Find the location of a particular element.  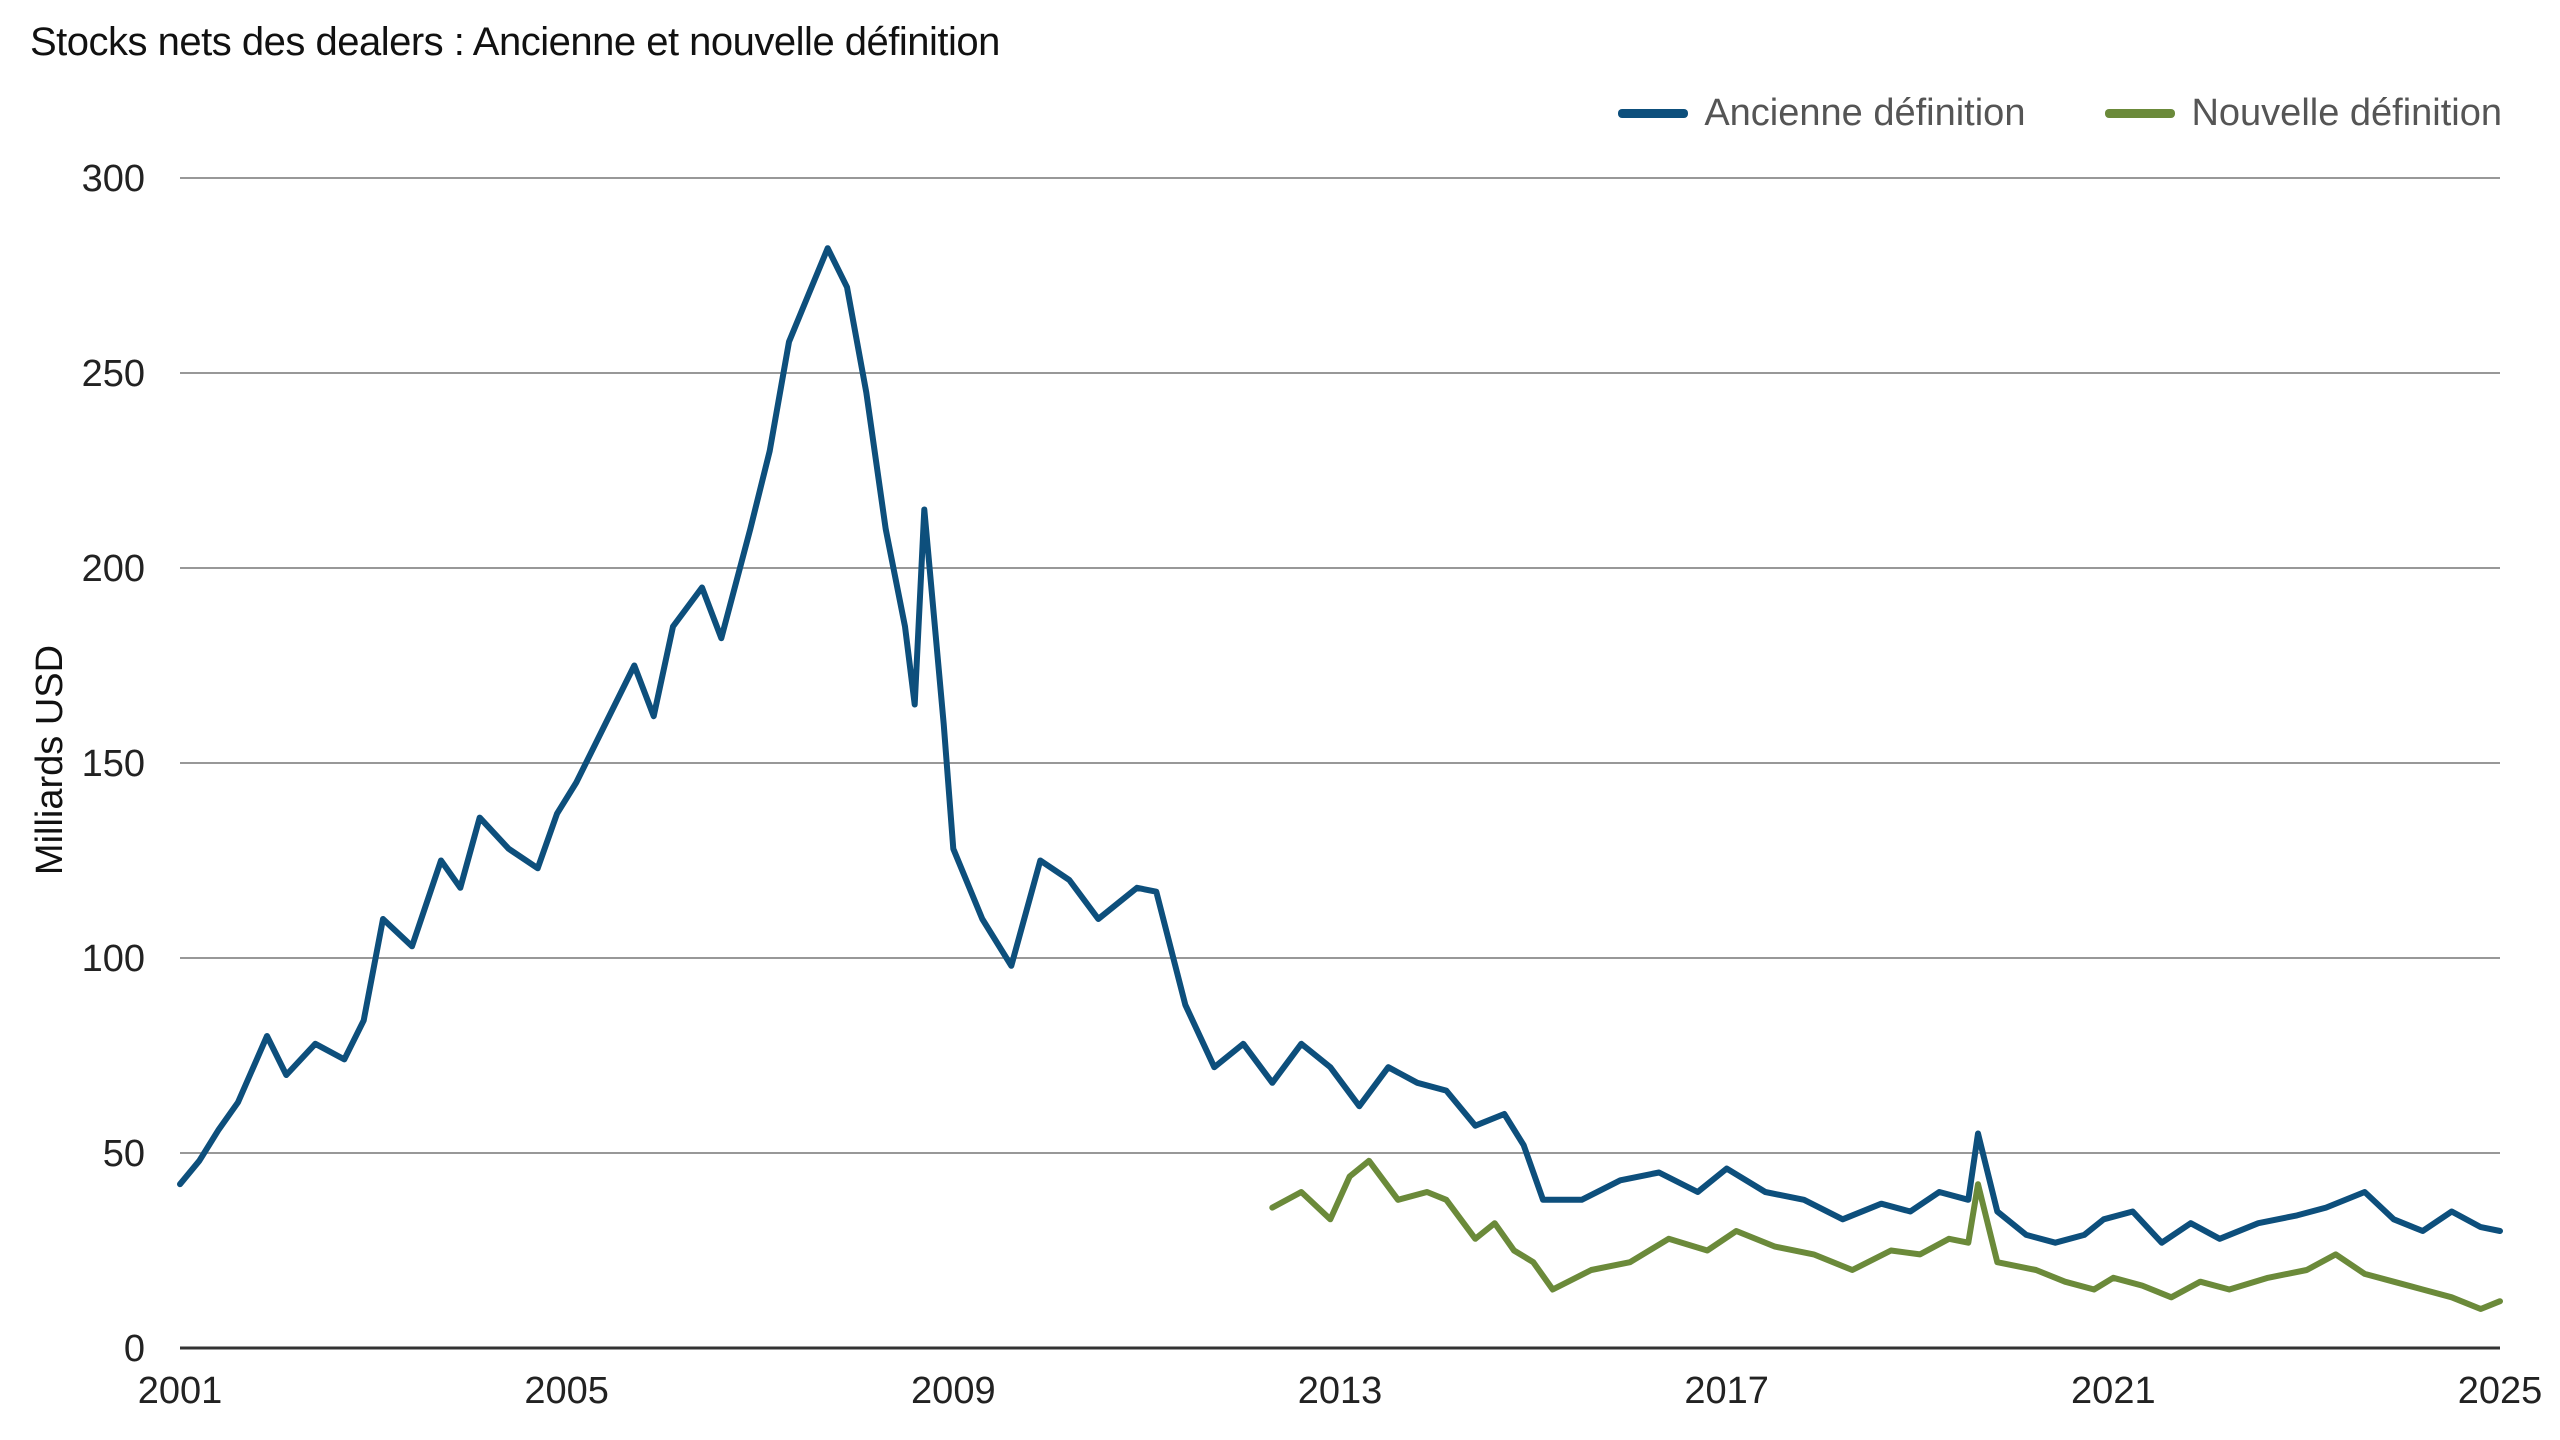

x-tick-label: 2001 is located at coordinates (180, 1391).